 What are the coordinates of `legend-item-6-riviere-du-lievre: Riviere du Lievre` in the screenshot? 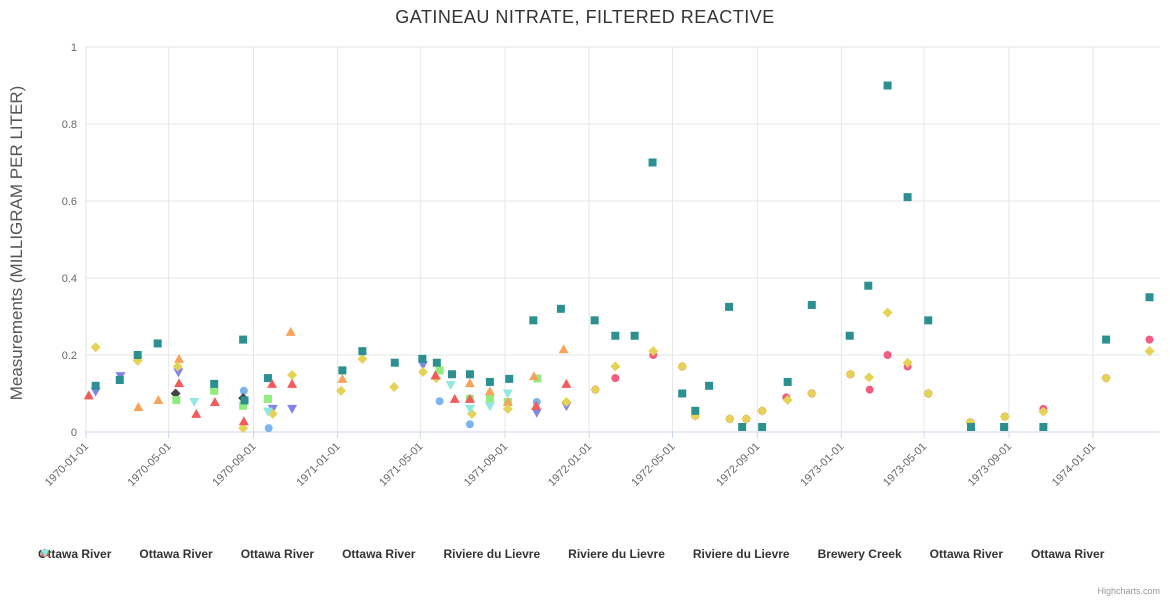 It's located at (415, 554).